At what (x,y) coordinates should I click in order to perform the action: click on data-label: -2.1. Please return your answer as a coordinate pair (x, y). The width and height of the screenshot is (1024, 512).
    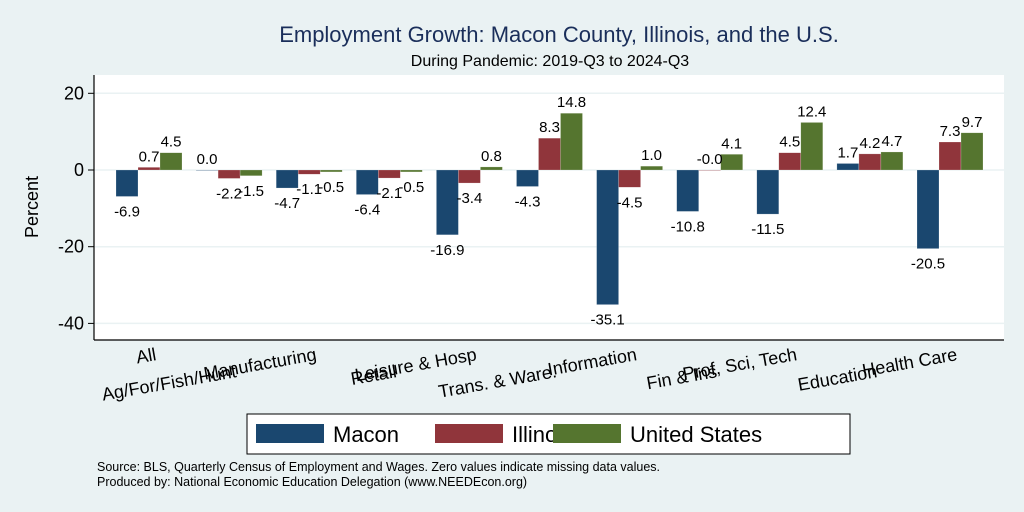
    Looking at the image, I should click on (389, 193).